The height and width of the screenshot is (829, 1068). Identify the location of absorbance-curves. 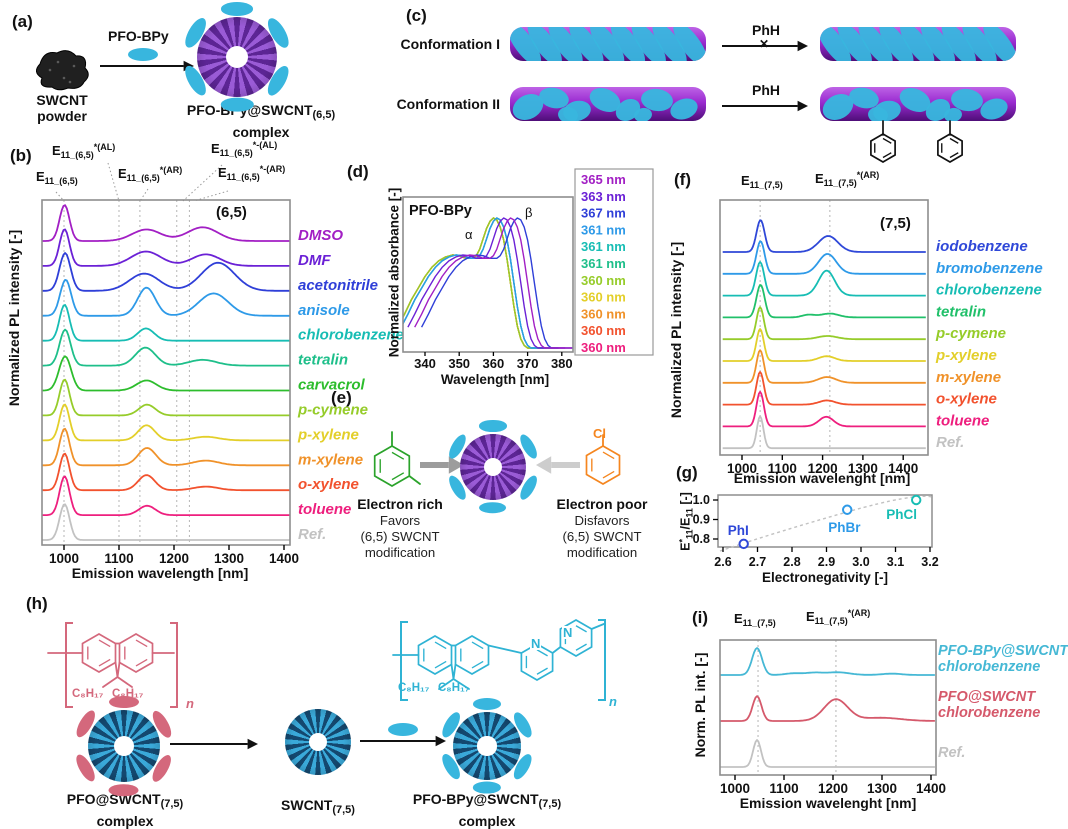
(488, 283).